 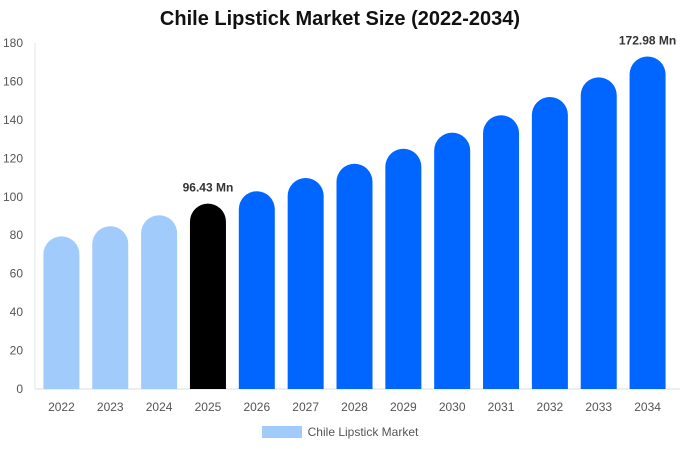 I want to click on x-tick-label: 2033, so click(x=598, y=407).